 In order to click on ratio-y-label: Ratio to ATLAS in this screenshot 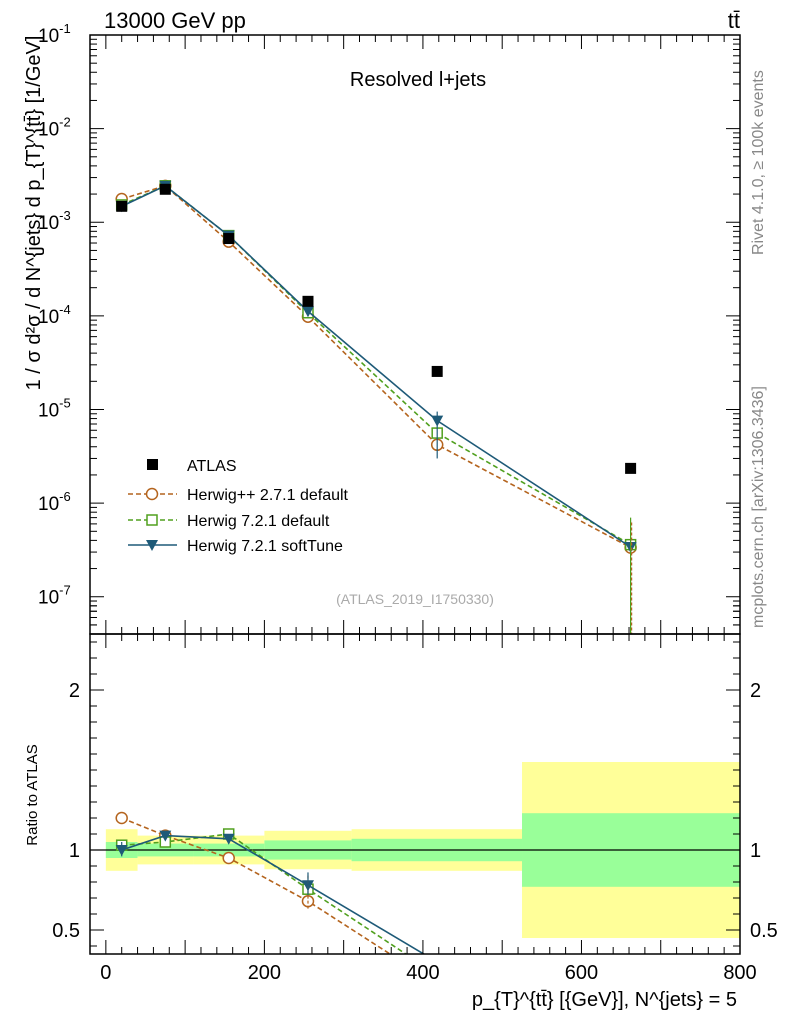, I will do `click(32, 794)`.